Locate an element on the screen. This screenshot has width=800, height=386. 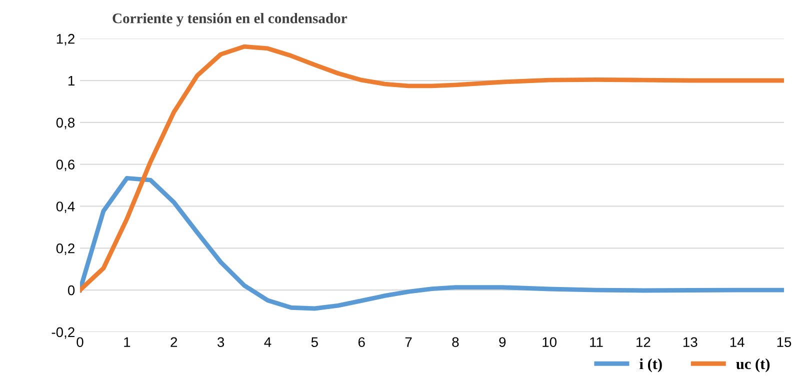
y-tick-label: 0,4 is located at coordinates (65, 208).